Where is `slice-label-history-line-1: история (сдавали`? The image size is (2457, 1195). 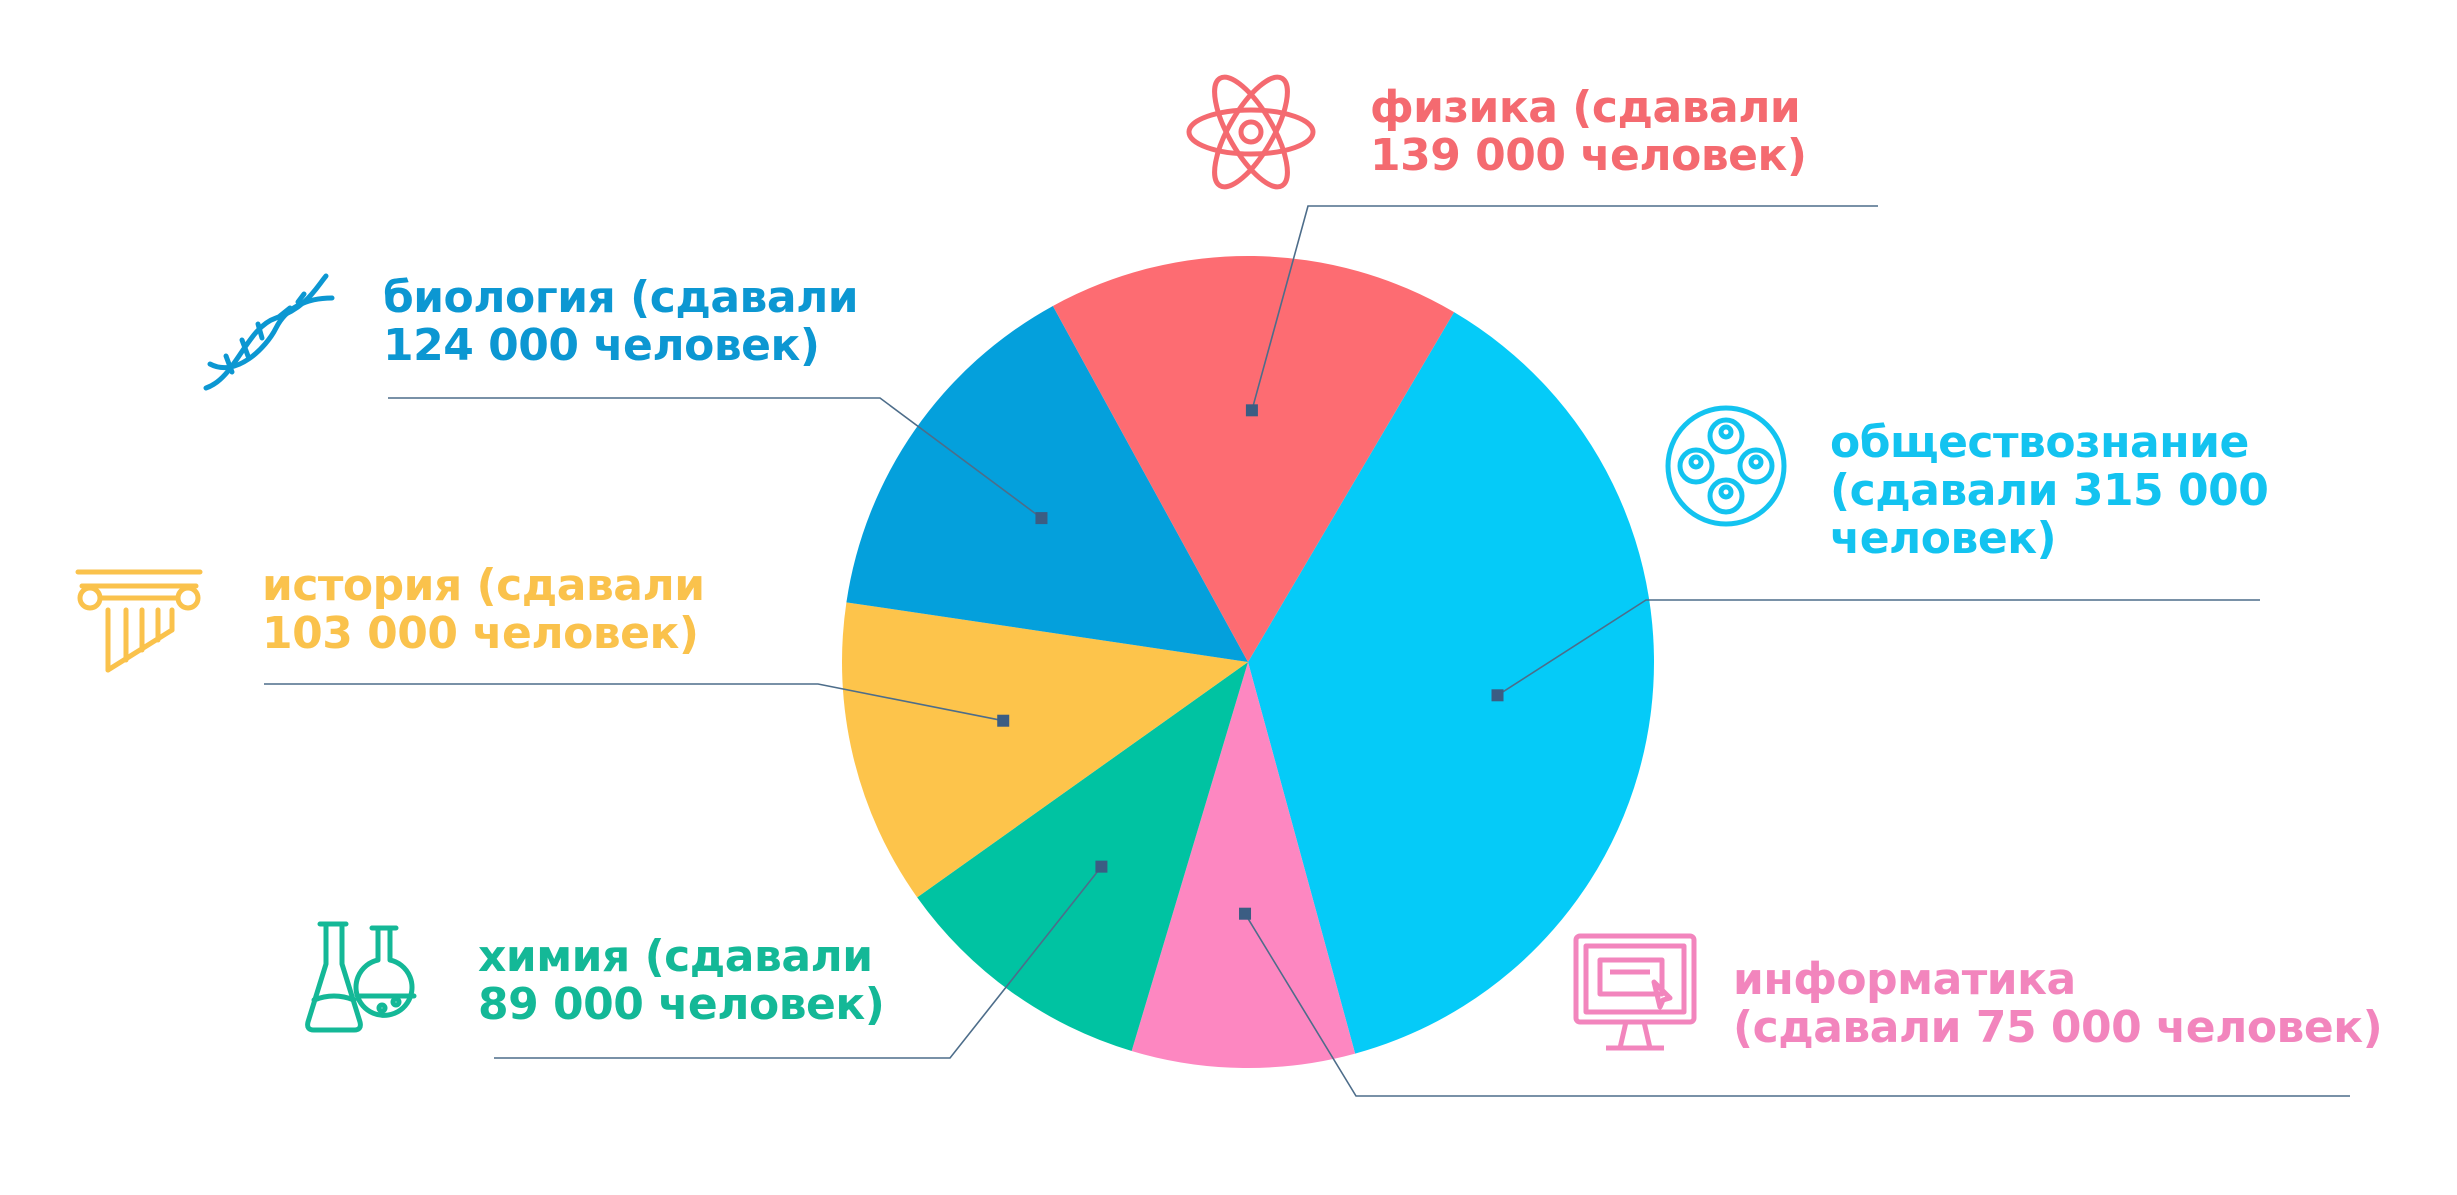
slice-label-history-line-1: история (сдавали is located at coordinates (483, 585).